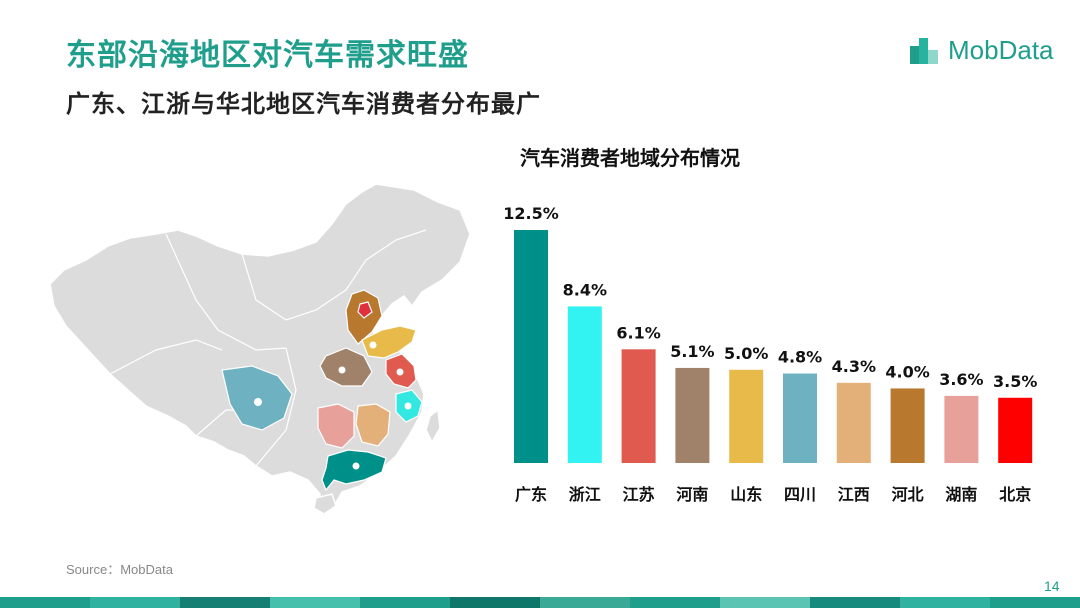 The image size is (1080, 608). What do you see at coordinates (746, 494) in the screenshot?
I see `category-label-4: 山东` at bounding box center [746, 494].